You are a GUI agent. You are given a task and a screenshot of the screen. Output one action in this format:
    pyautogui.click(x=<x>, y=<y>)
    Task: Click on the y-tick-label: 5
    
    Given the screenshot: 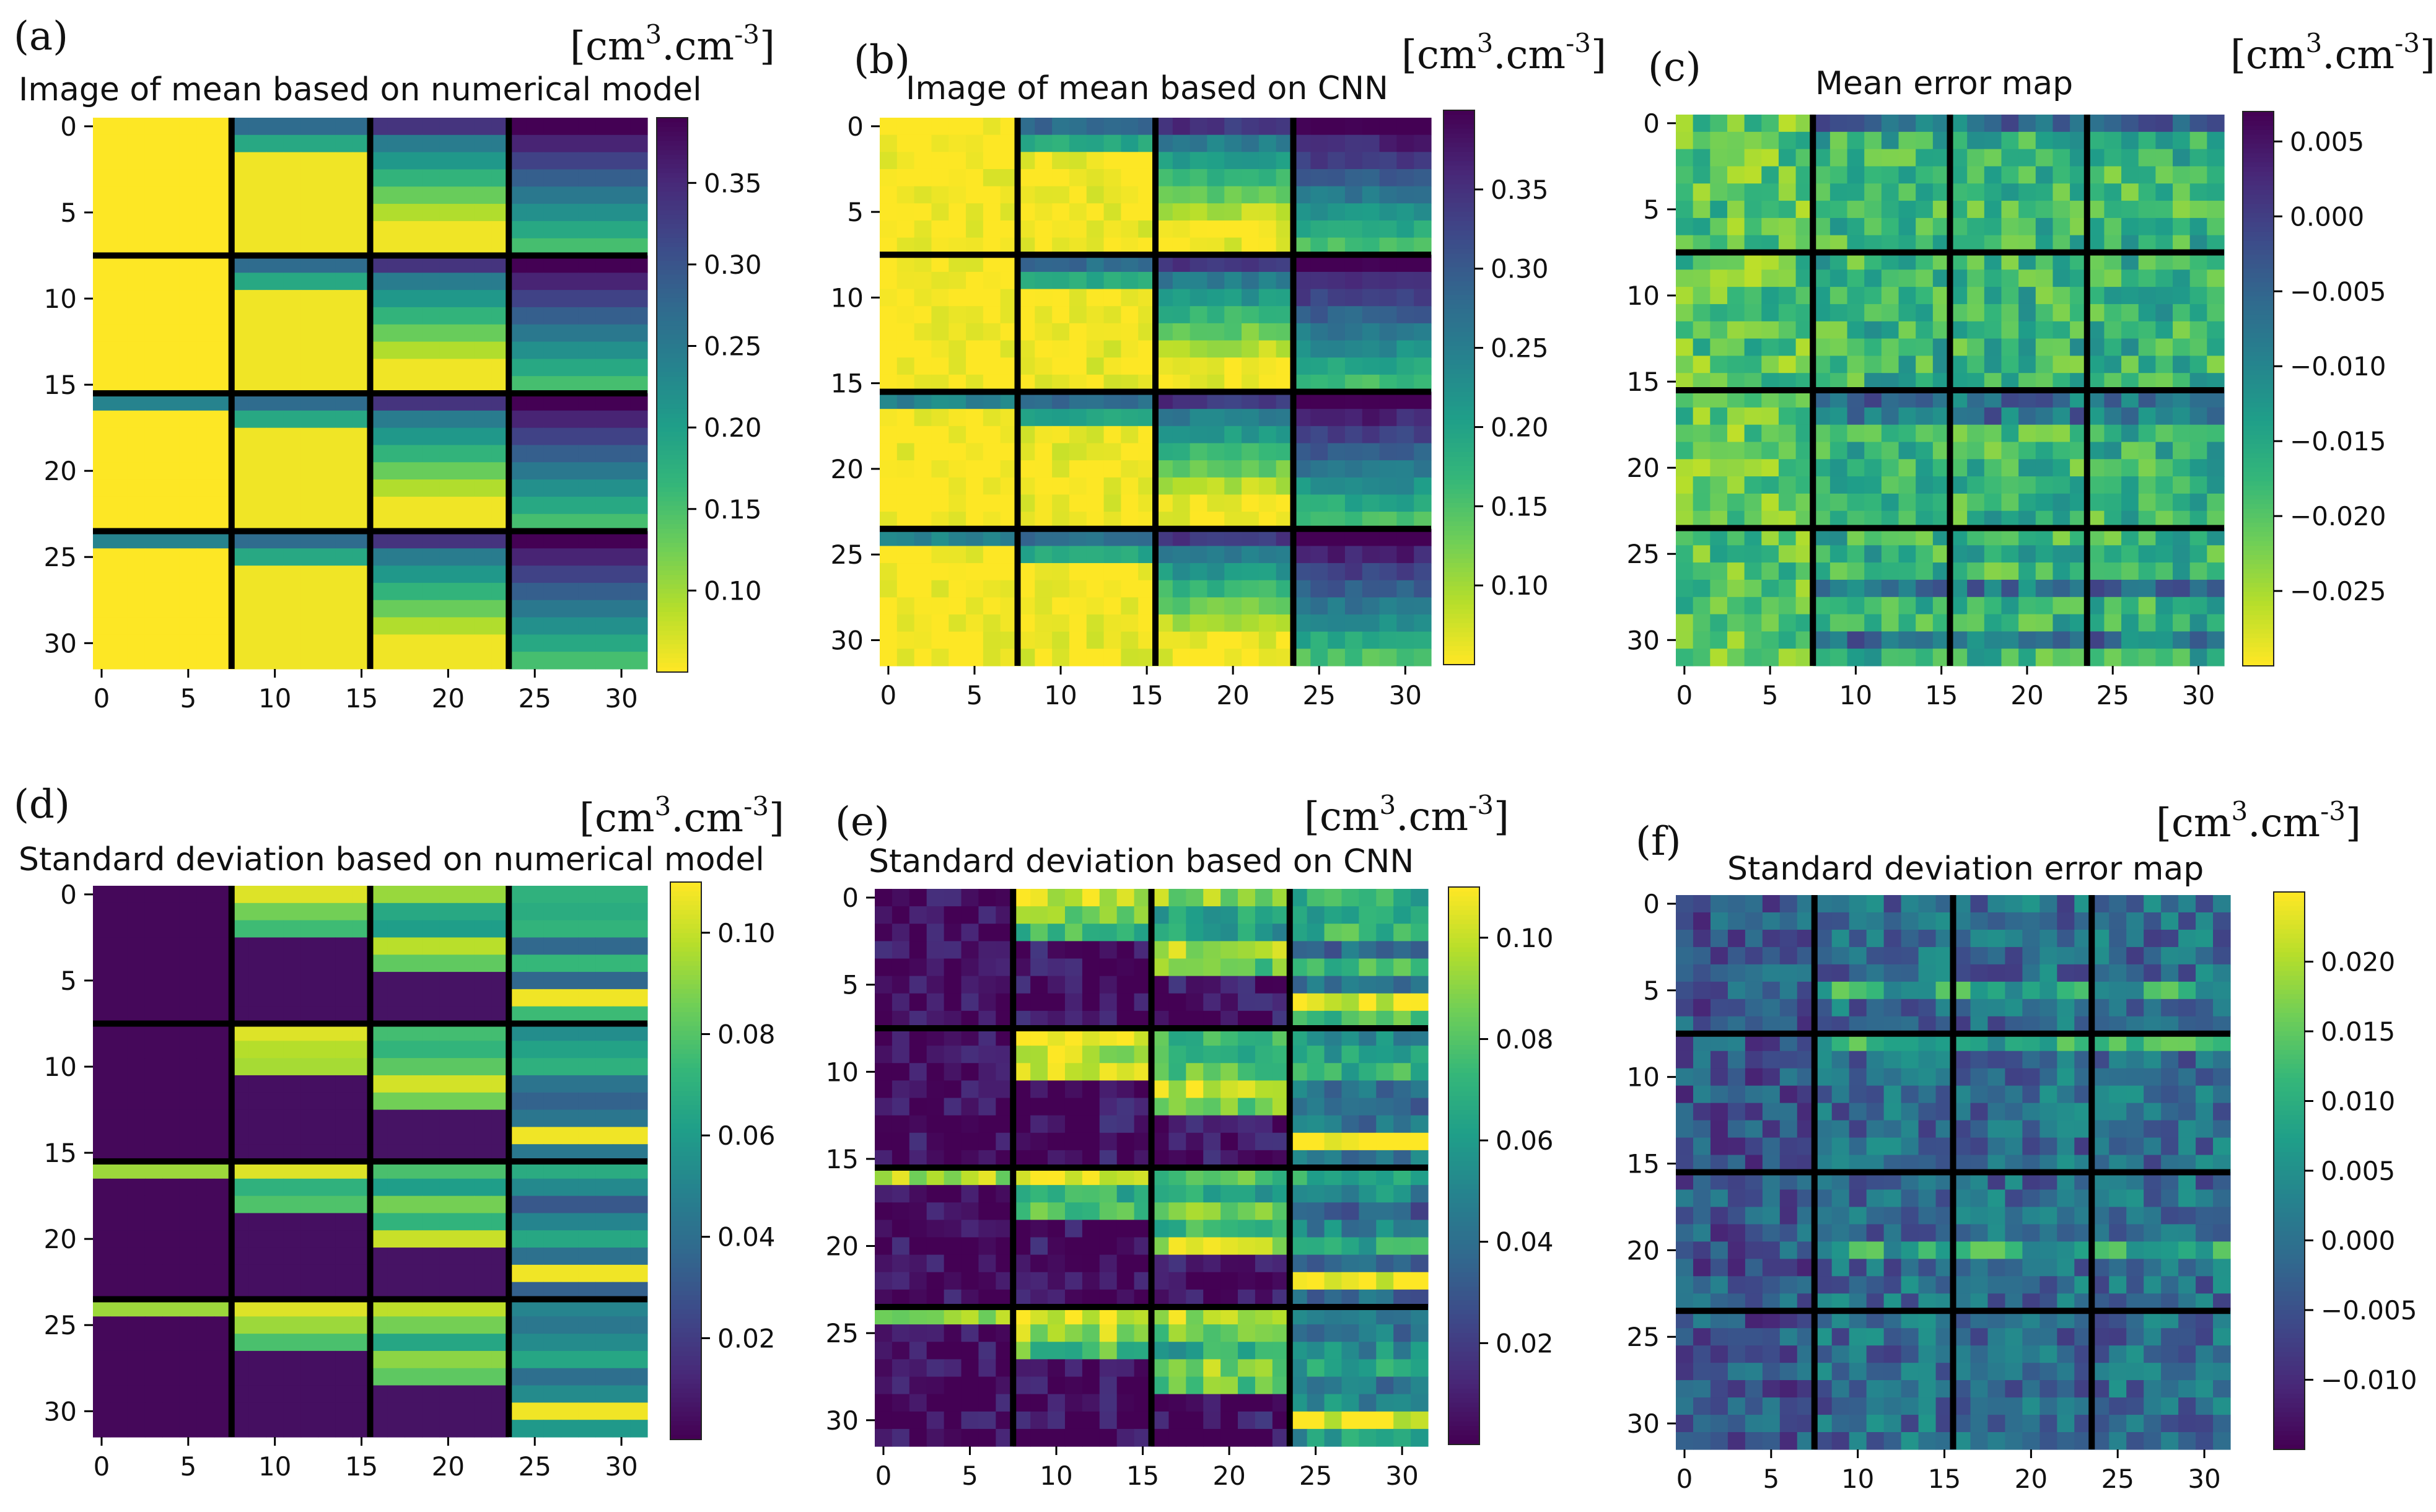 What is the action you would take?
    pyautogui.click(x=68, y=981)
    